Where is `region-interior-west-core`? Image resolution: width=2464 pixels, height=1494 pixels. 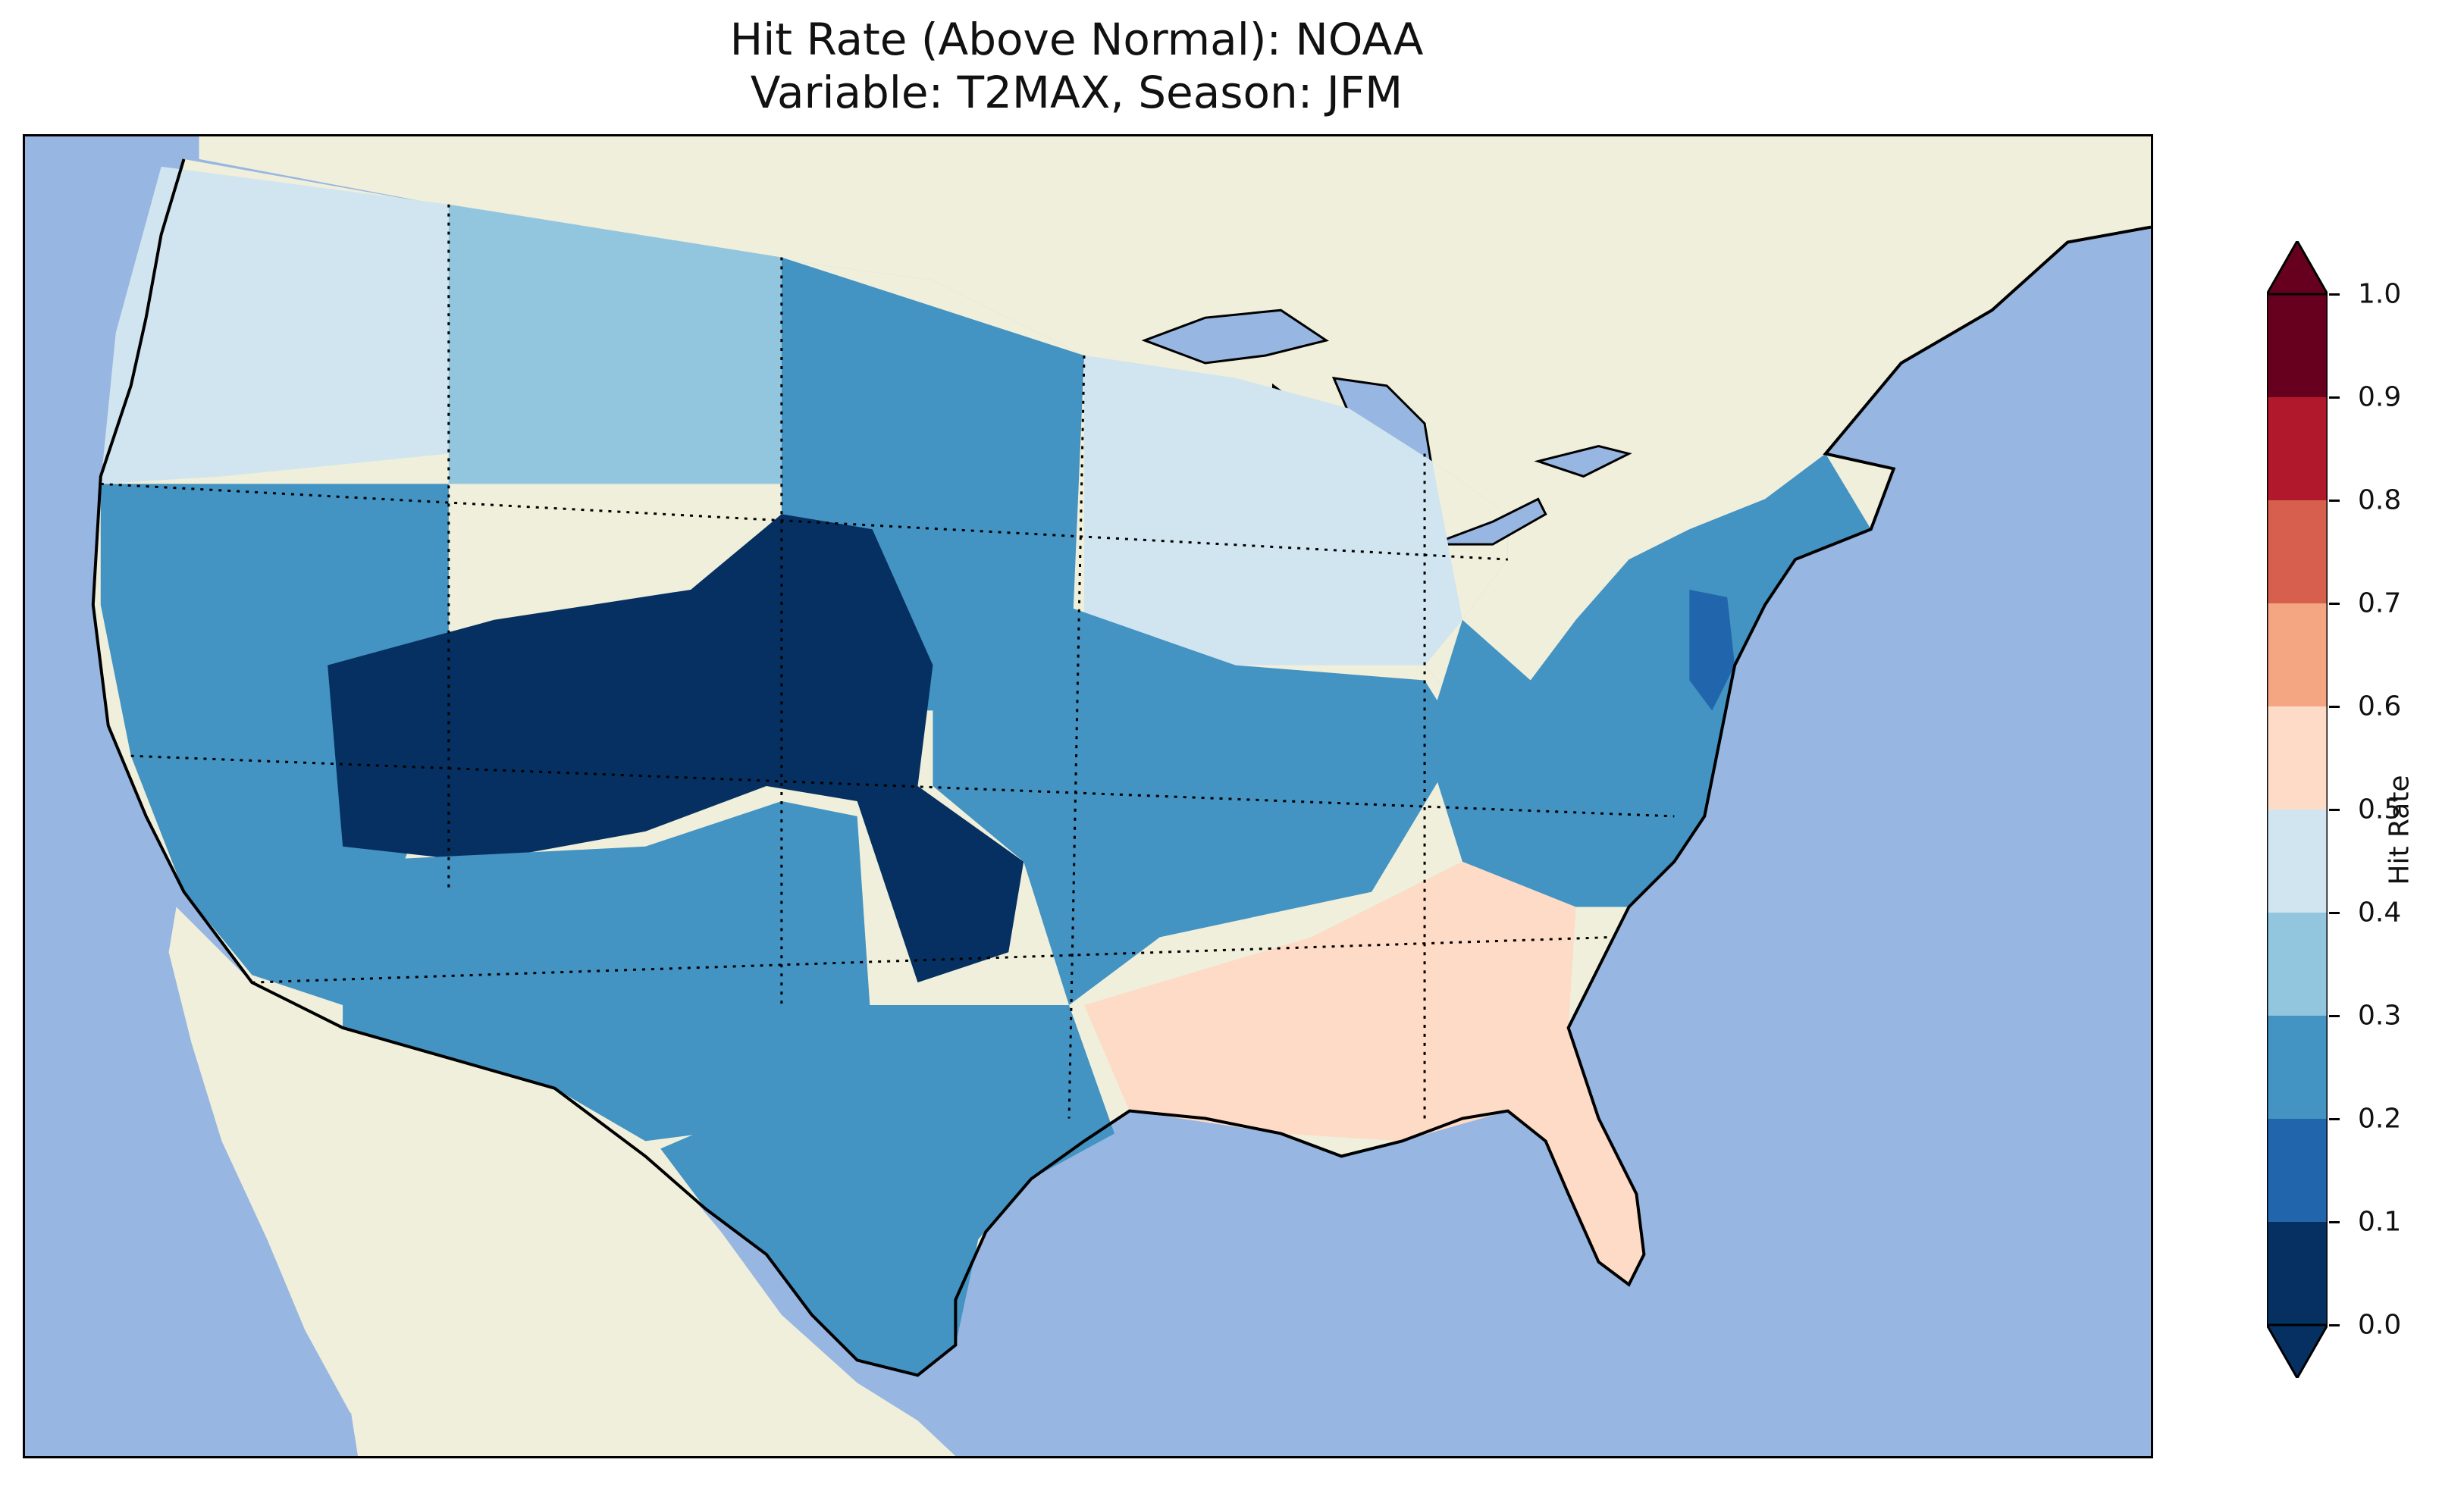 region-interior-west-core is located at coordinates (676, 748).